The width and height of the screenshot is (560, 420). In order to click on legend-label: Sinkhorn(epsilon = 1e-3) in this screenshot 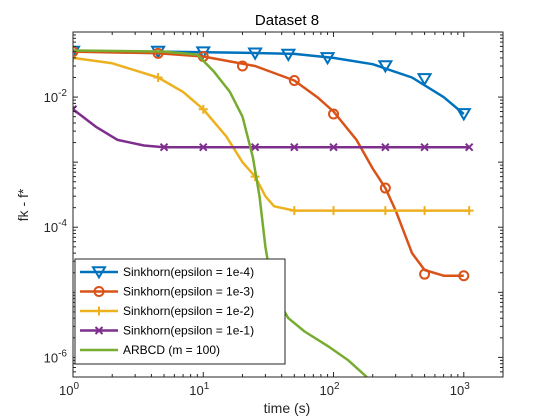, I will do `click(188, 292)`.